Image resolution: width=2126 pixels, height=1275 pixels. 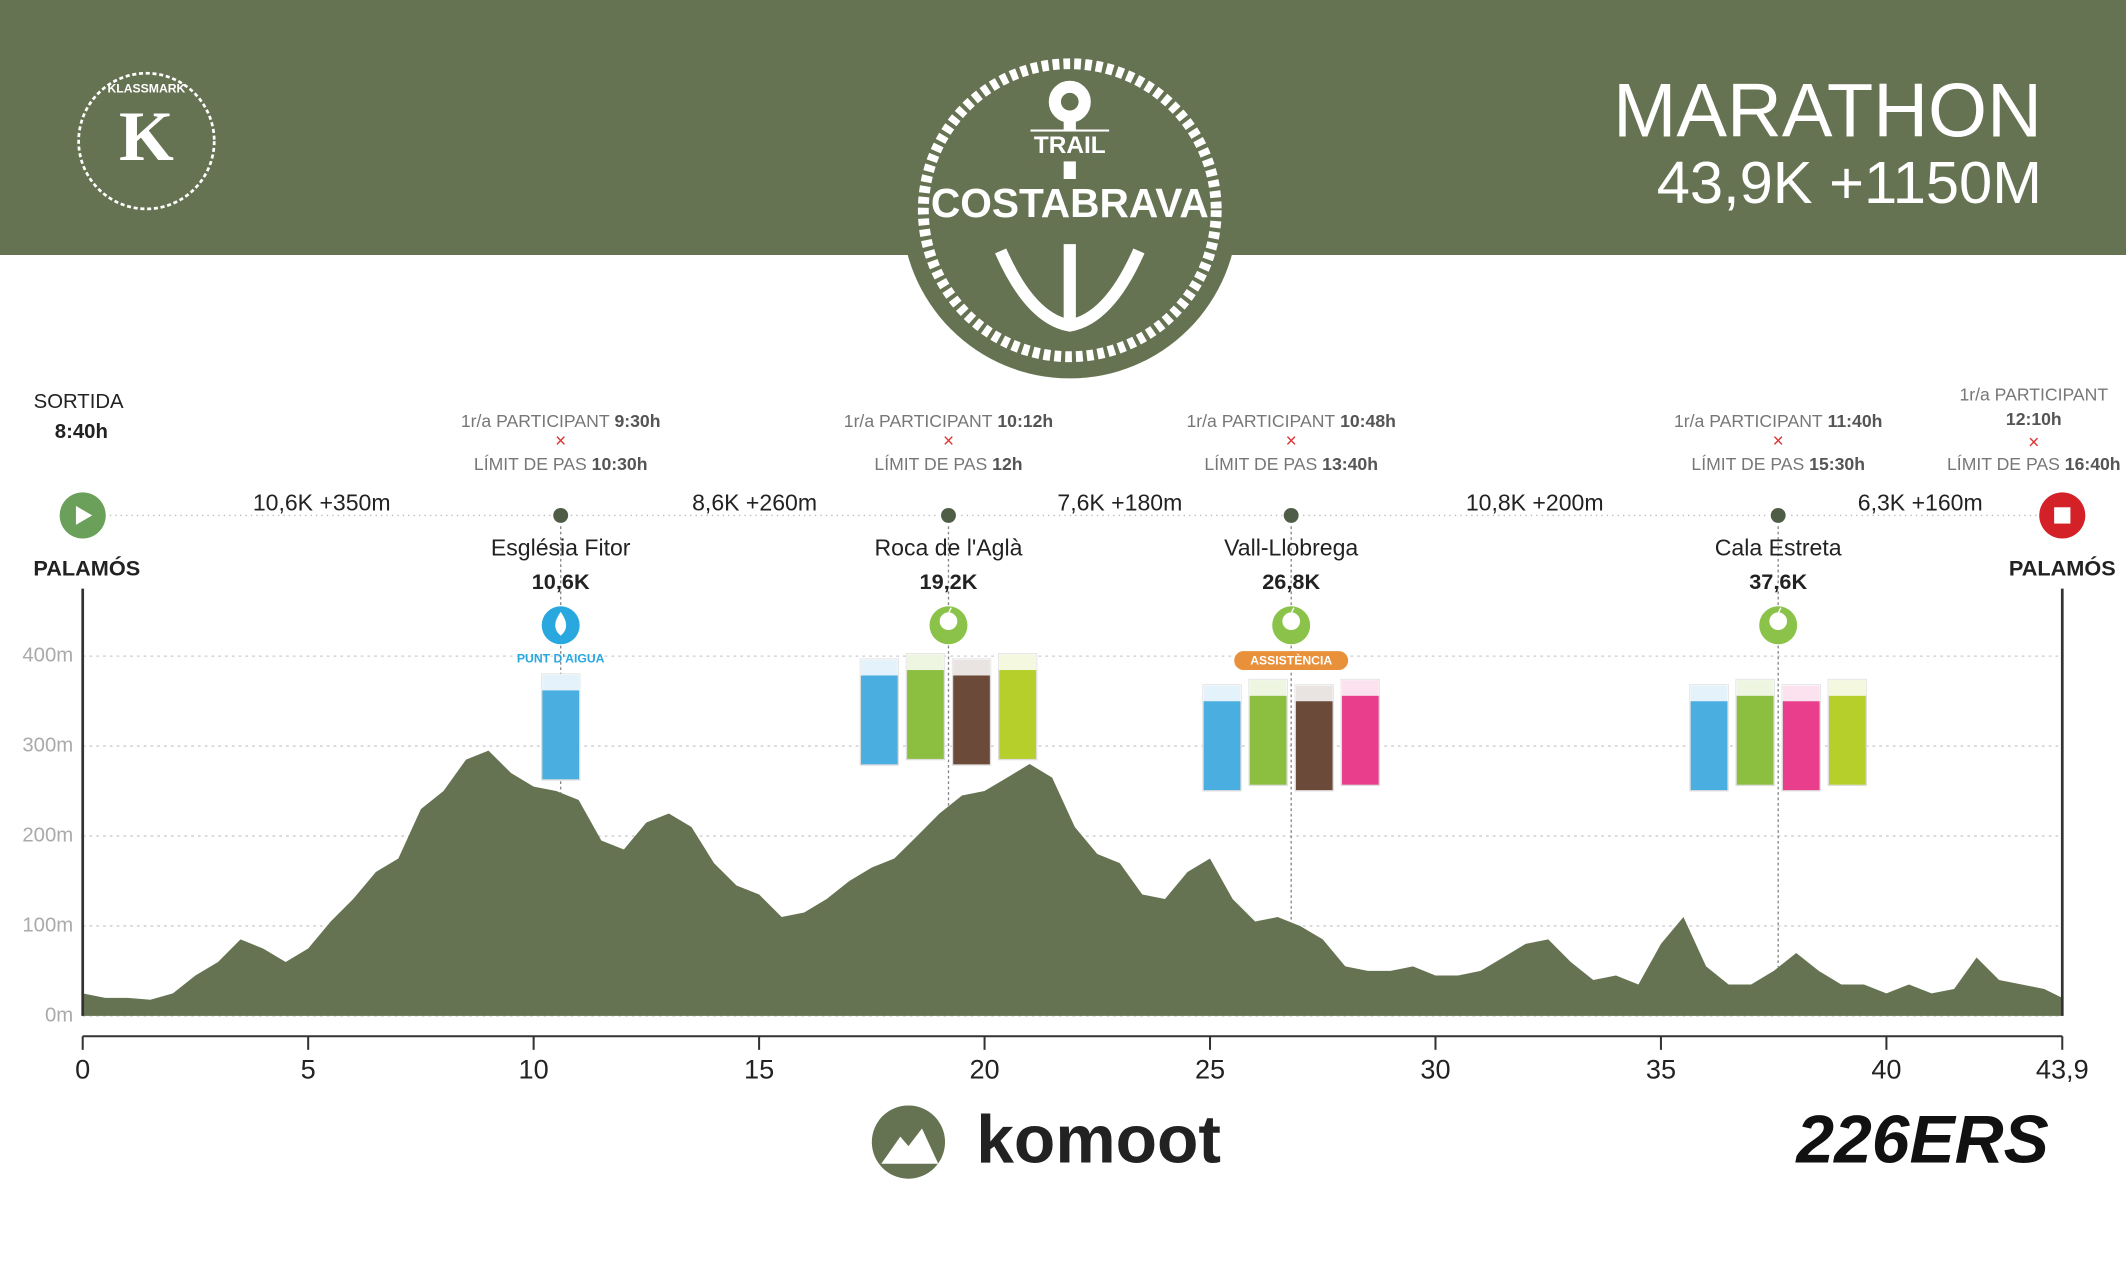 What do you see at coordinates (1119, 503) in the screenshot?
I see `segment-label: 7,6K +180m` at bounding box center [1119, 503].